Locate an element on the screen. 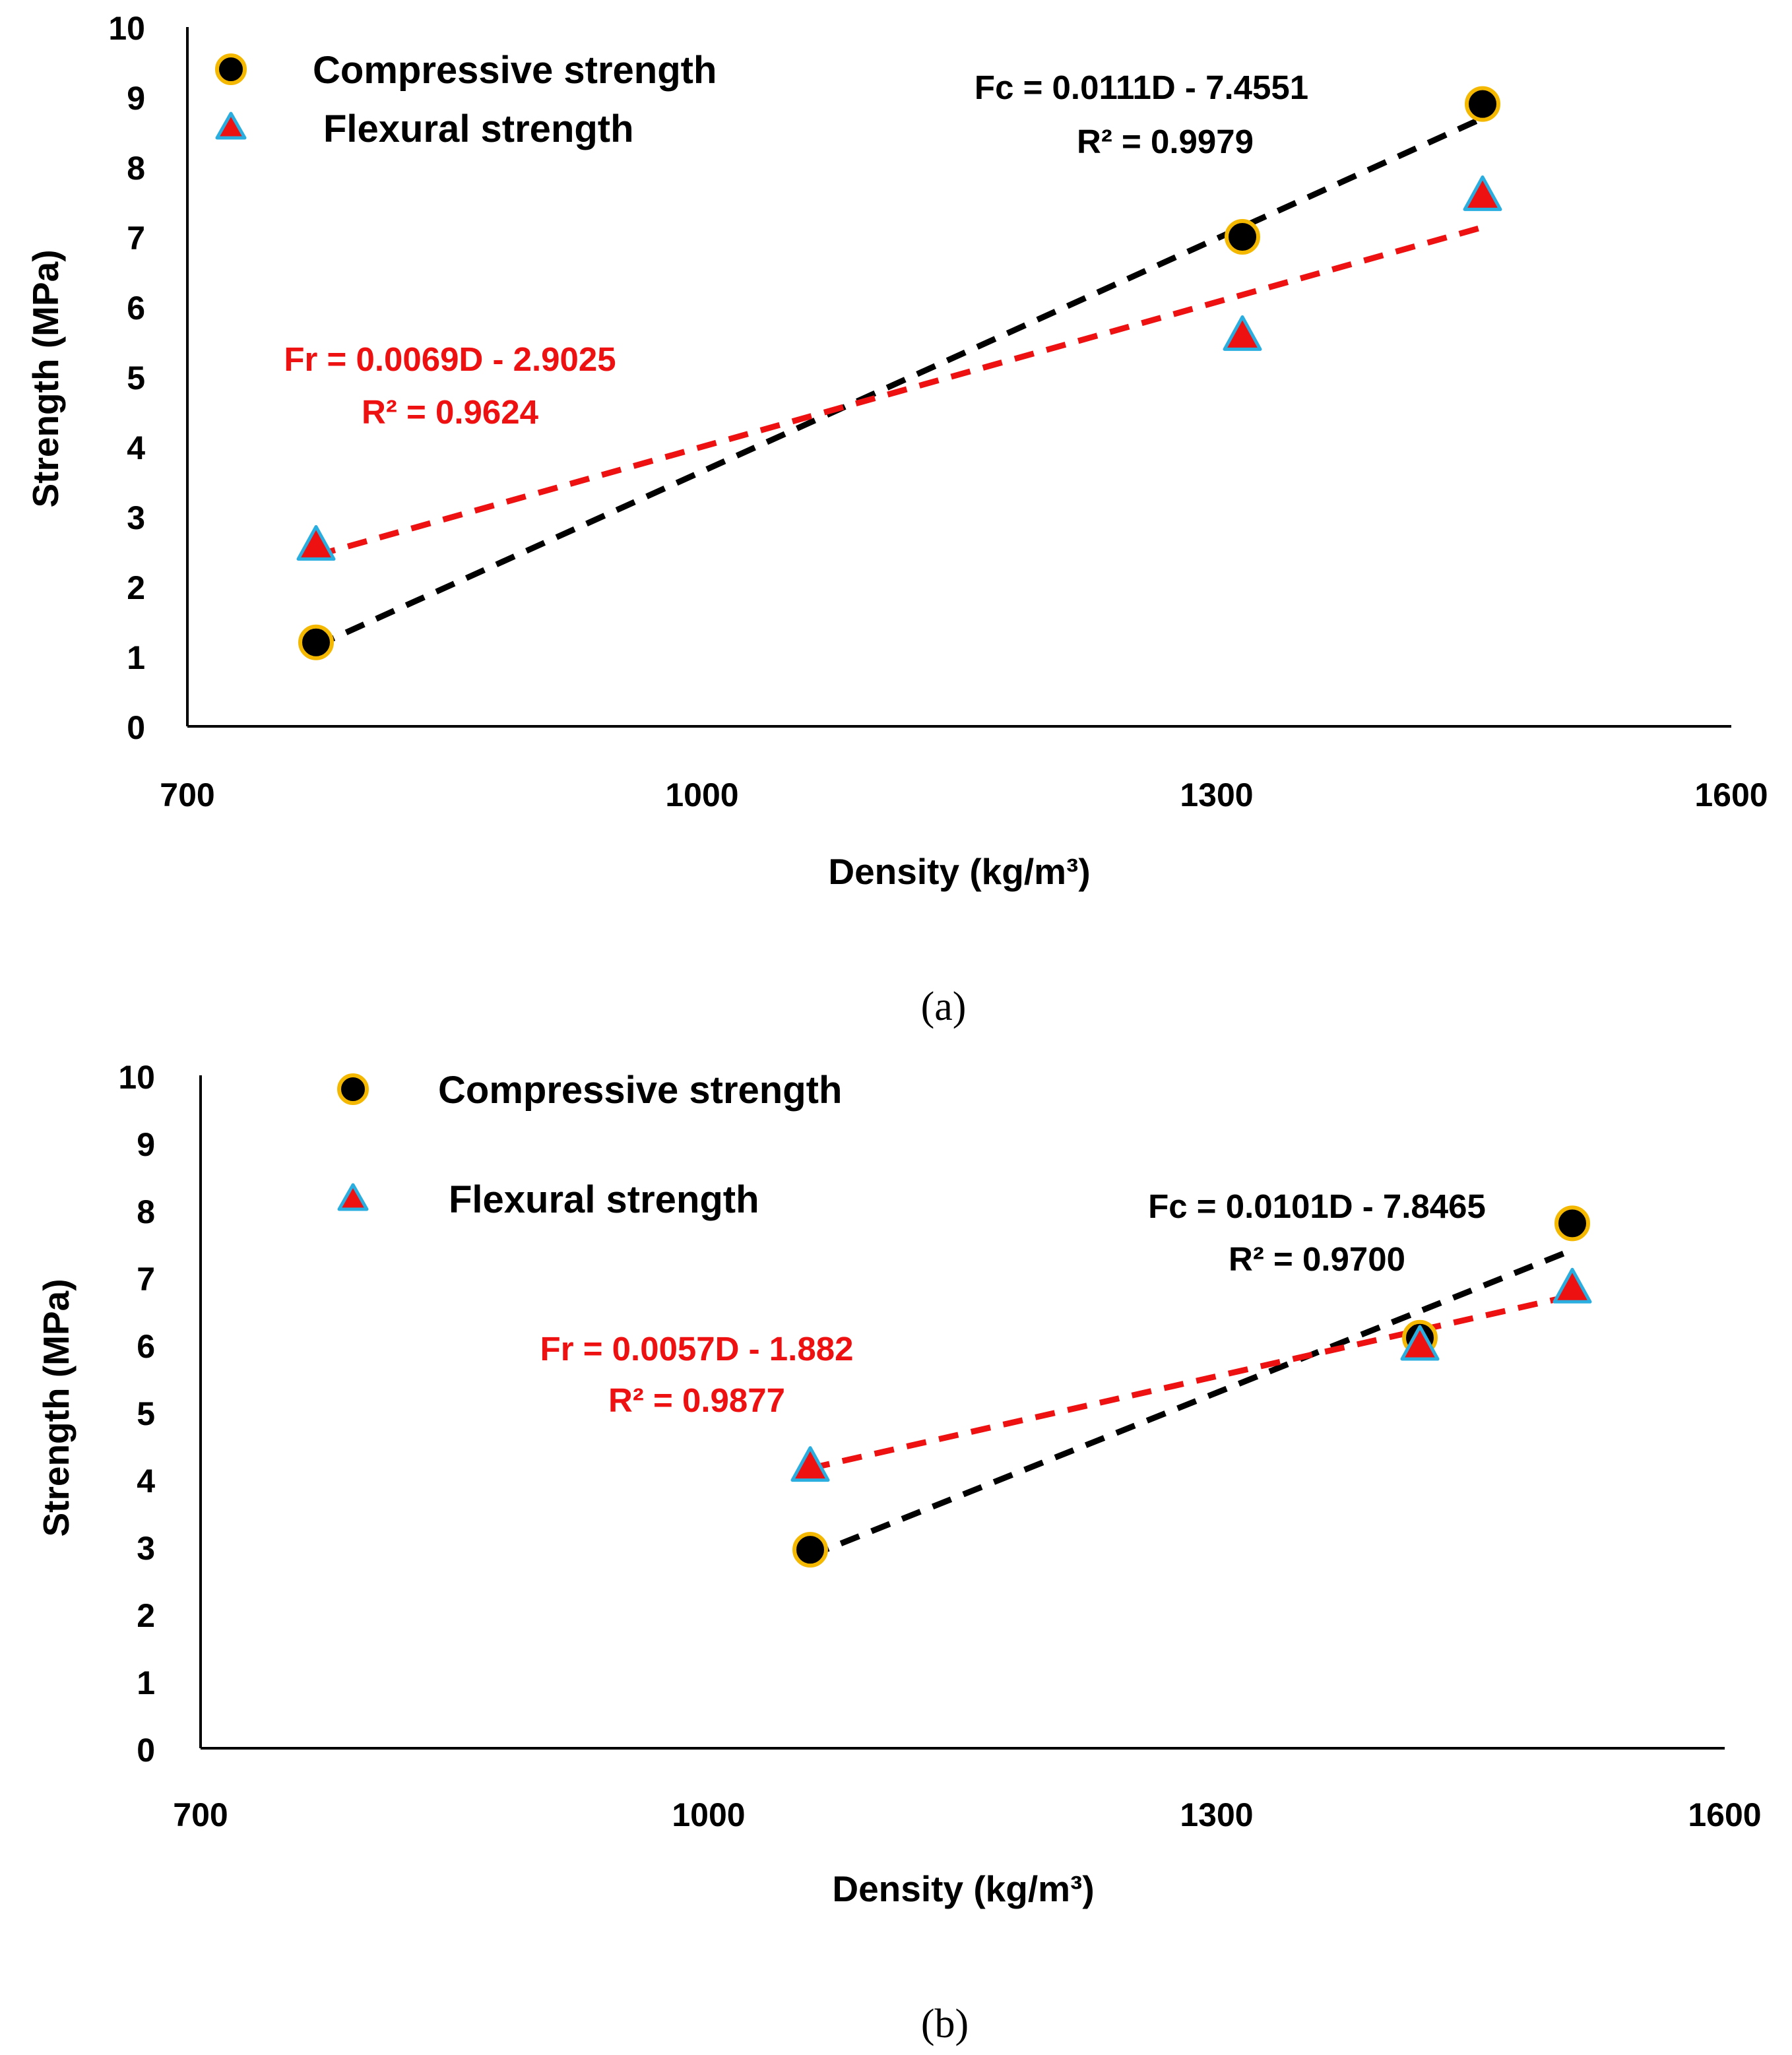 The width and height of the screenshot is (1792, 2055). figure-caption: (a) is located at coordinates (944, 1006).